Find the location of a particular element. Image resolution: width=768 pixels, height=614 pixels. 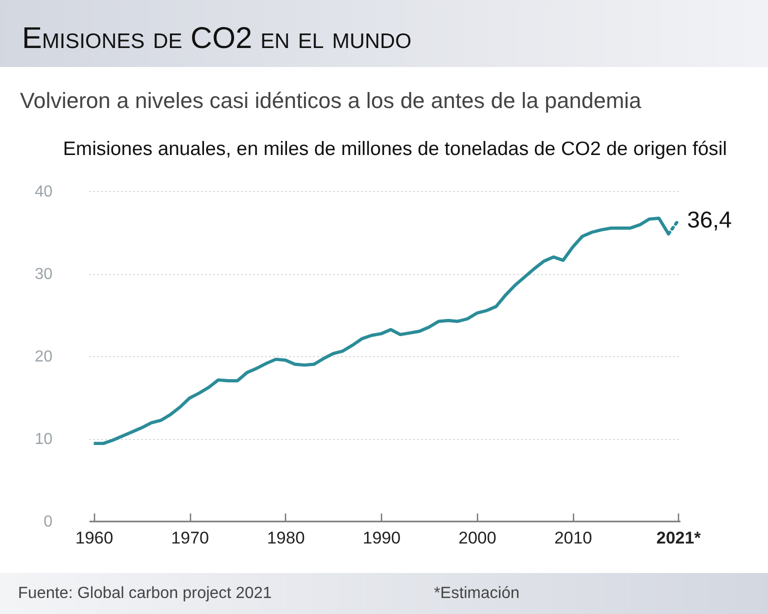

y-axis-title: Emisiones anuales, en miles de millones de toneladas de CO2 de origen fósil is located at coordinates (395, 149).